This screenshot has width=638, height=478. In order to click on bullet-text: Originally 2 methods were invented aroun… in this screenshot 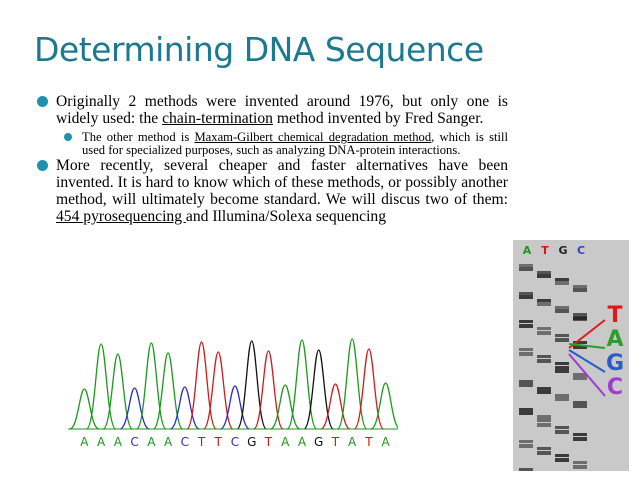, I will do `click(282, 110)`.